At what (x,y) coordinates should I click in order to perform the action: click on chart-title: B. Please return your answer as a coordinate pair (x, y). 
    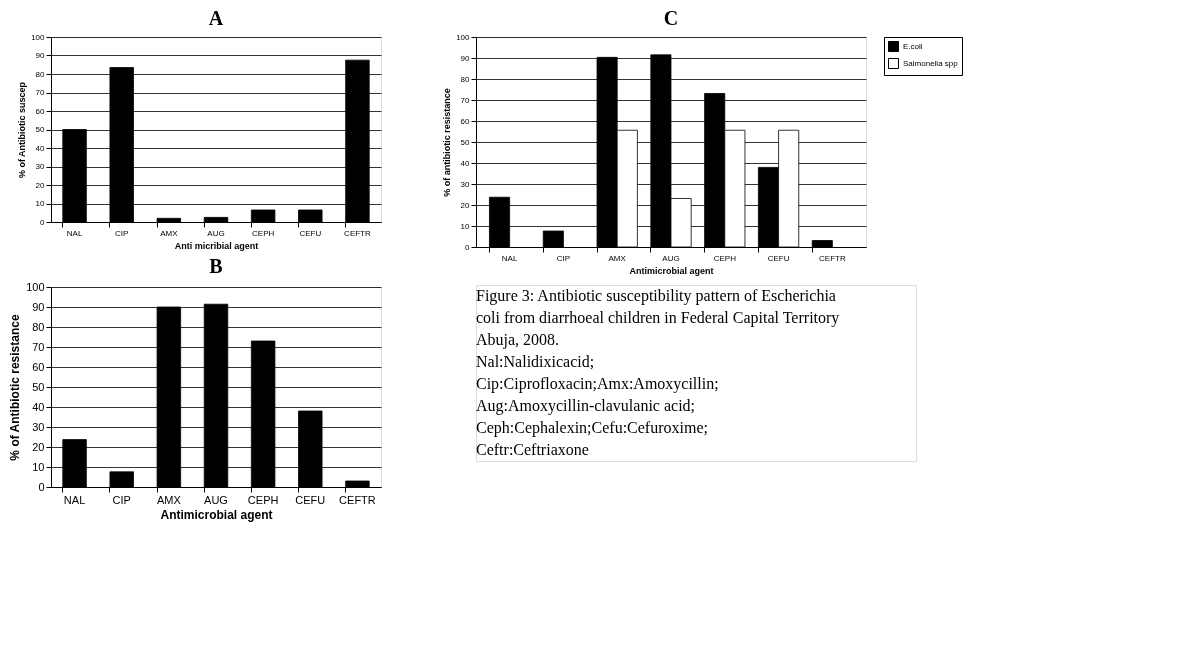
    Looking at the image, I should click on (216, 266).